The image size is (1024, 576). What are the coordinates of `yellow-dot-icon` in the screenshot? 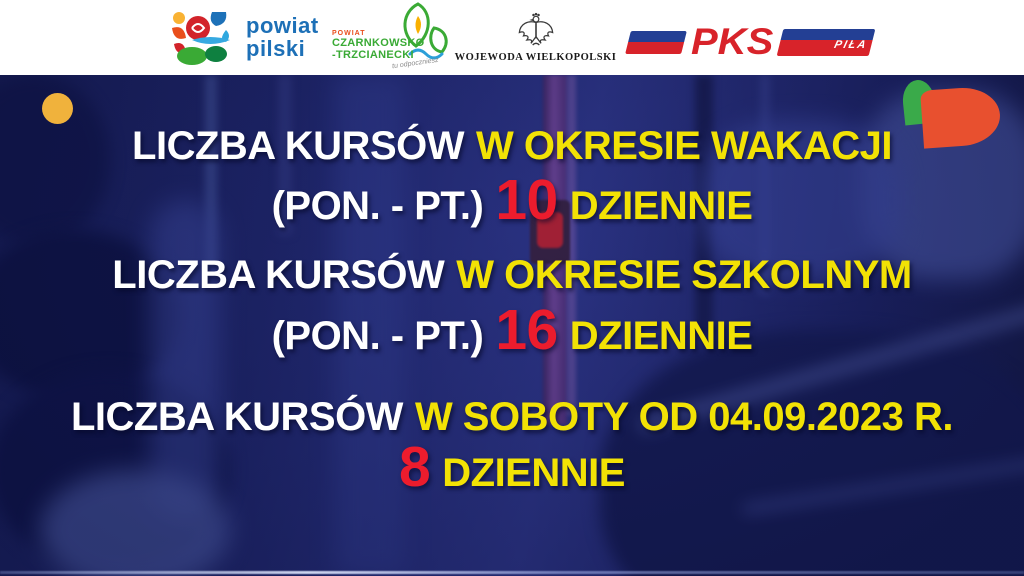 It's located at (57, 108).